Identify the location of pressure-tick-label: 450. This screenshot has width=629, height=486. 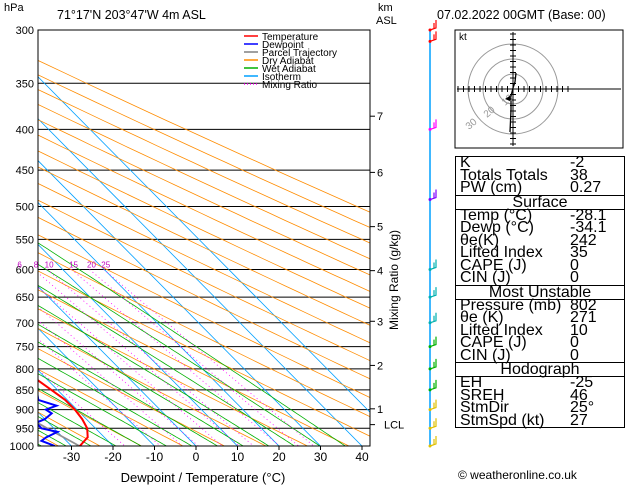
(25, 171).